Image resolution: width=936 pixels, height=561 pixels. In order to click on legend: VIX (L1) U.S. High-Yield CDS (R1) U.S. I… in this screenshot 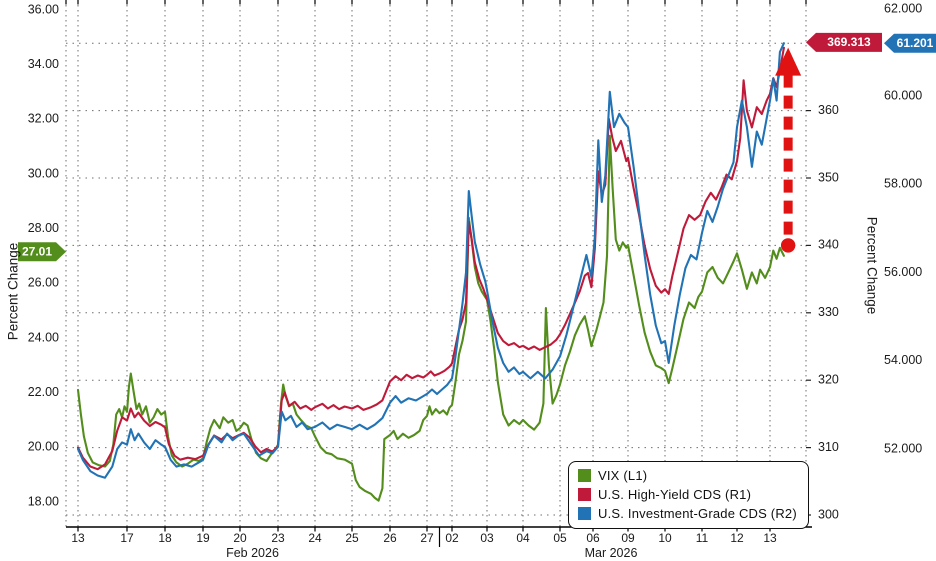, I will do `click(688, 495)`.